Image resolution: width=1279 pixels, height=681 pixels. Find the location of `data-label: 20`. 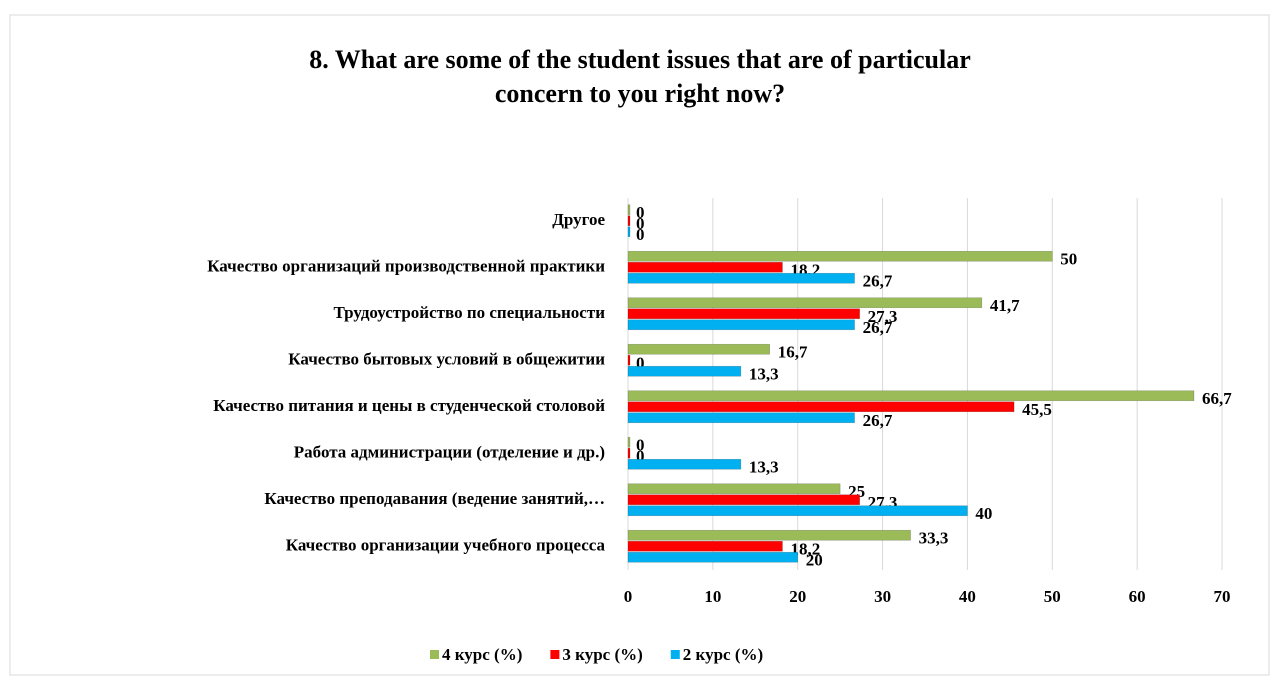

data-label: 20 is located at coordinates (814, 560).